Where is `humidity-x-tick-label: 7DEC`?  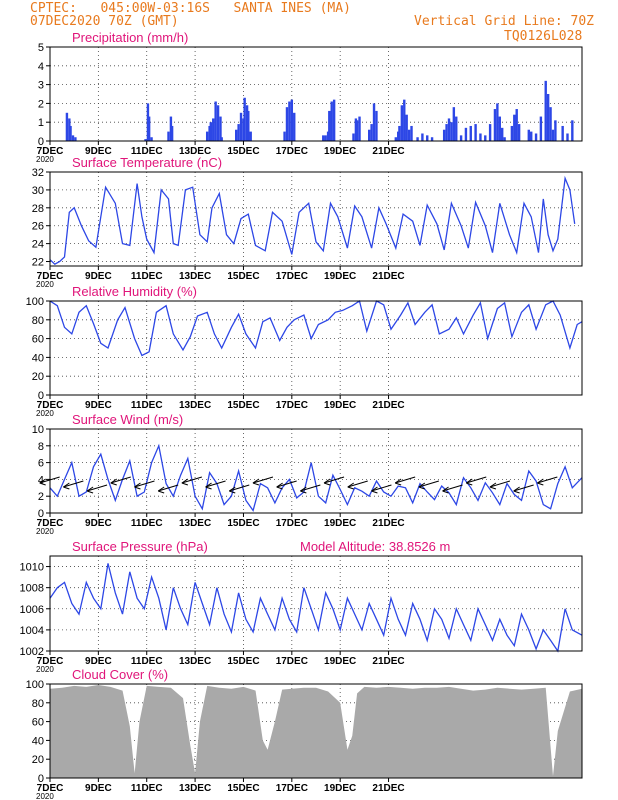
humidity-x-tick-label: 7DEC is located at coordinates (50, 405).